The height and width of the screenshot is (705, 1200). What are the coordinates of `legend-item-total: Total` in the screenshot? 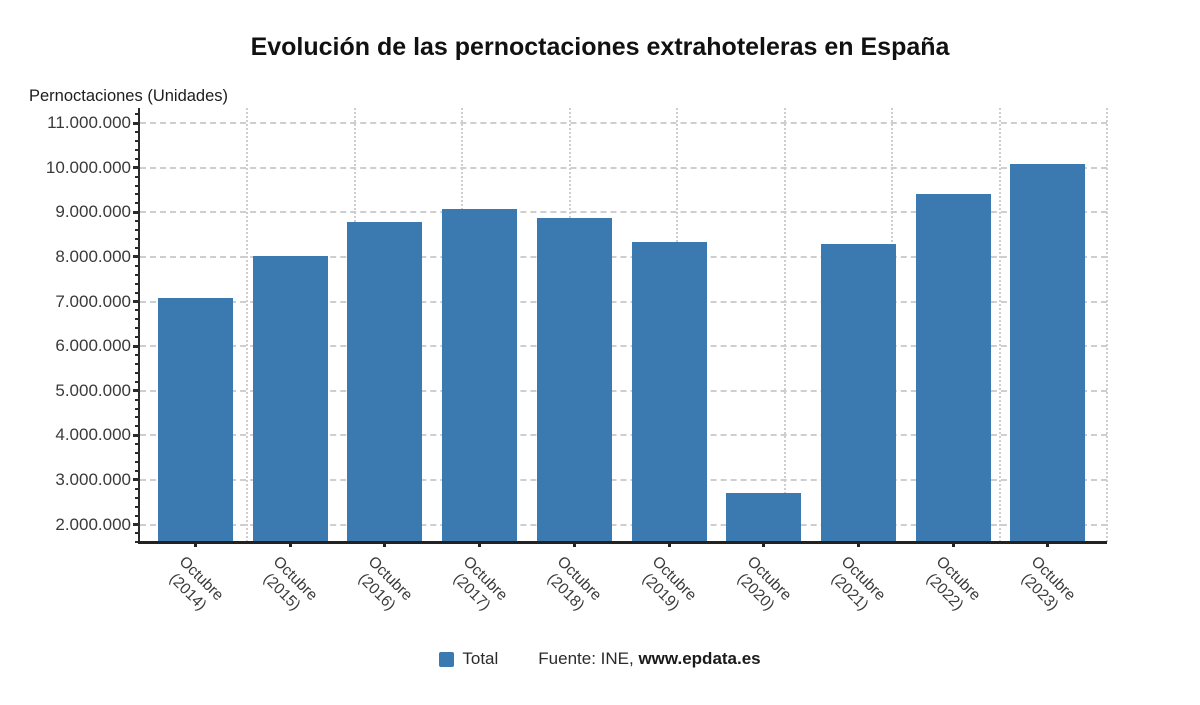 It's located at (468, 659).